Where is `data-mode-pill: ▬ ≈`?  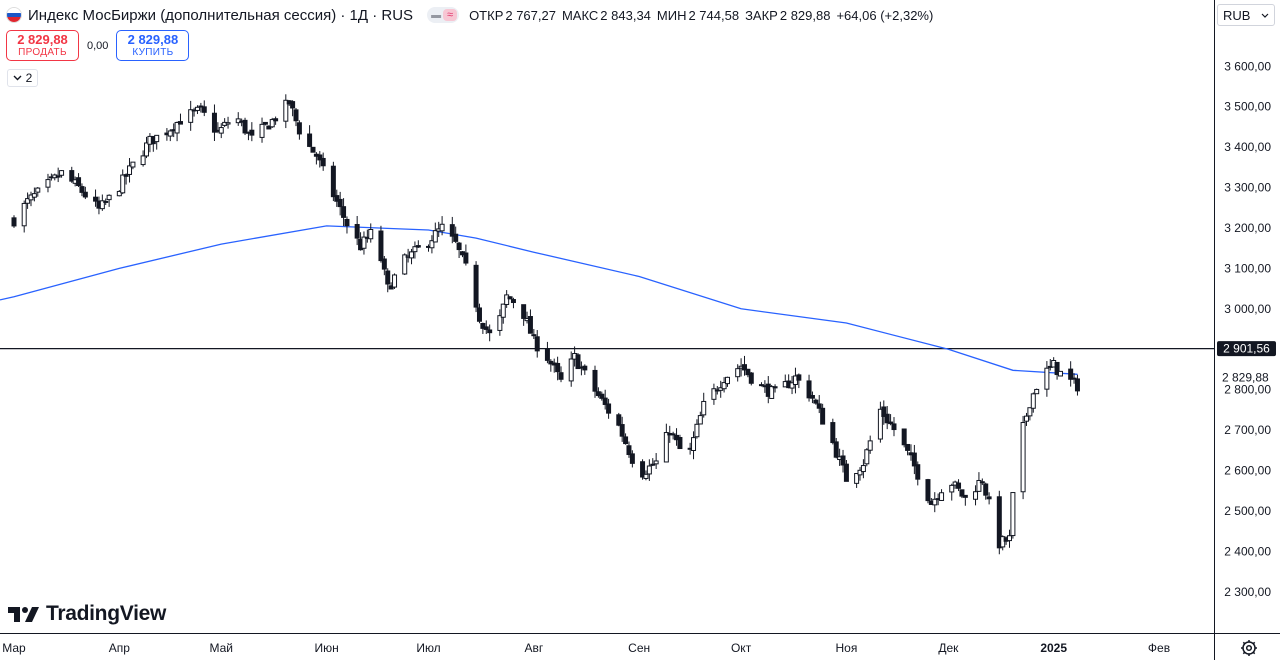
data-mode-pill: ▬ ≈ is located at coordinates (443, 15).